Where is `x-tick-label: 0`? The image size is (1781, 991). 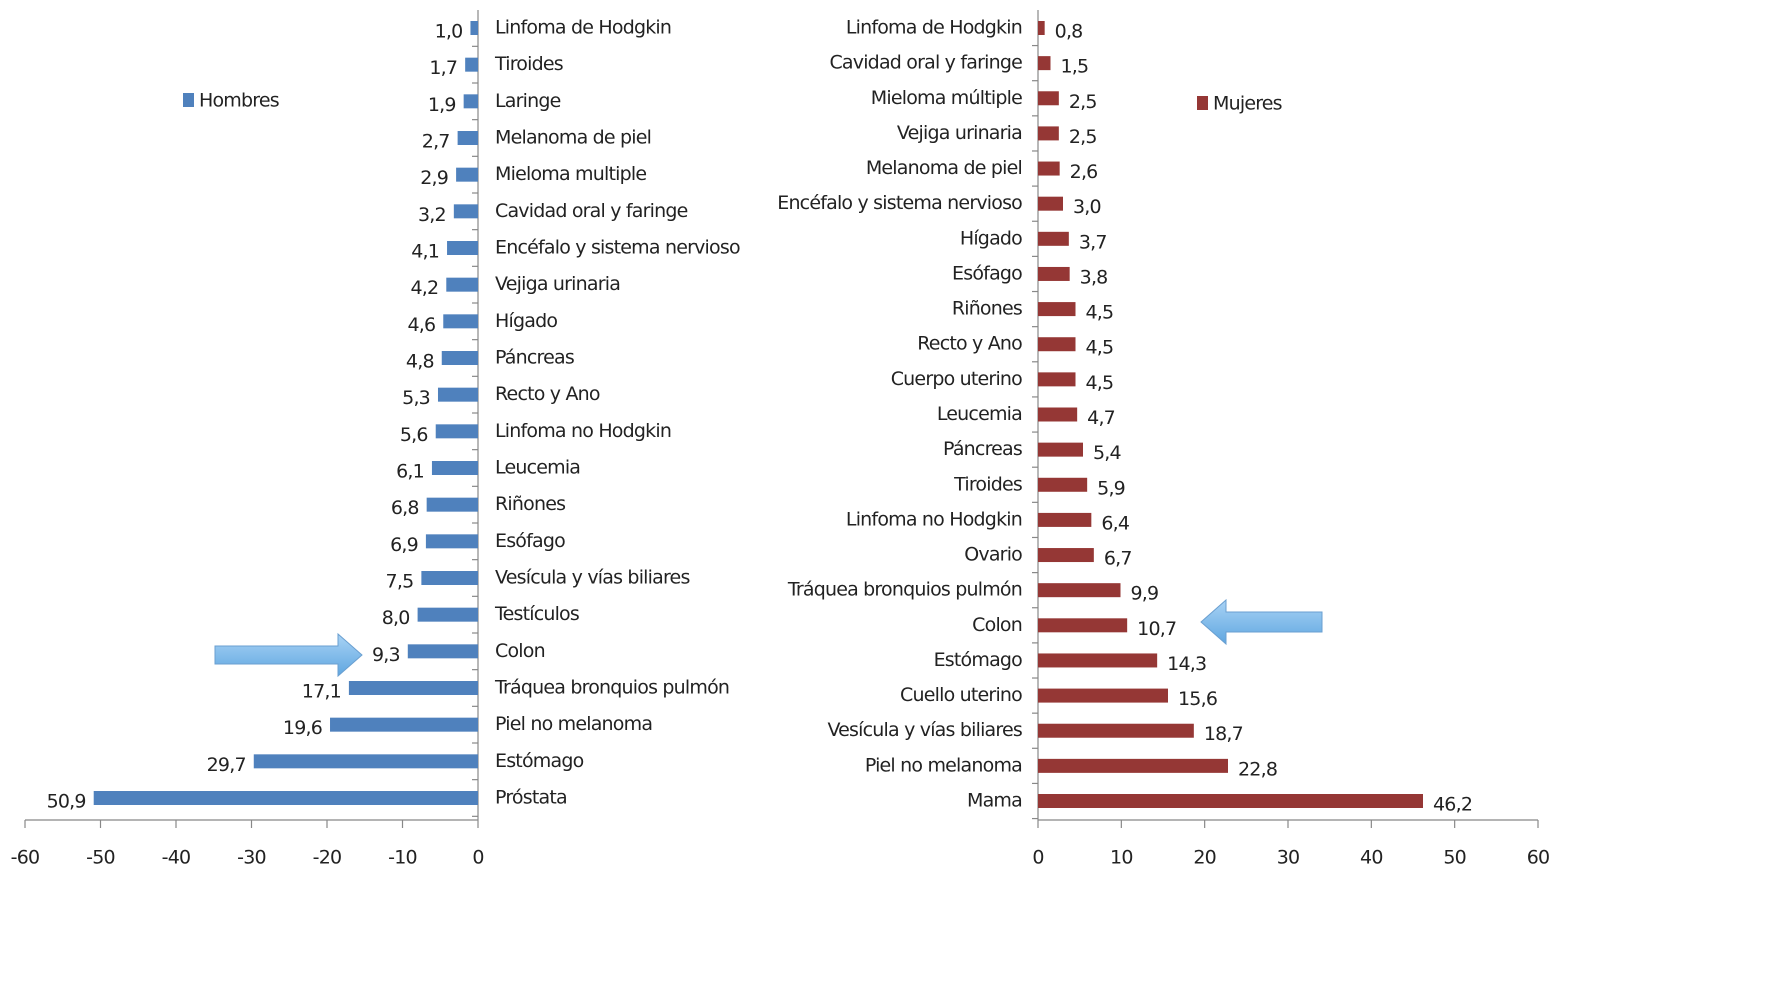
x-tick-label: 0 is located at coordinates (1037, 858).